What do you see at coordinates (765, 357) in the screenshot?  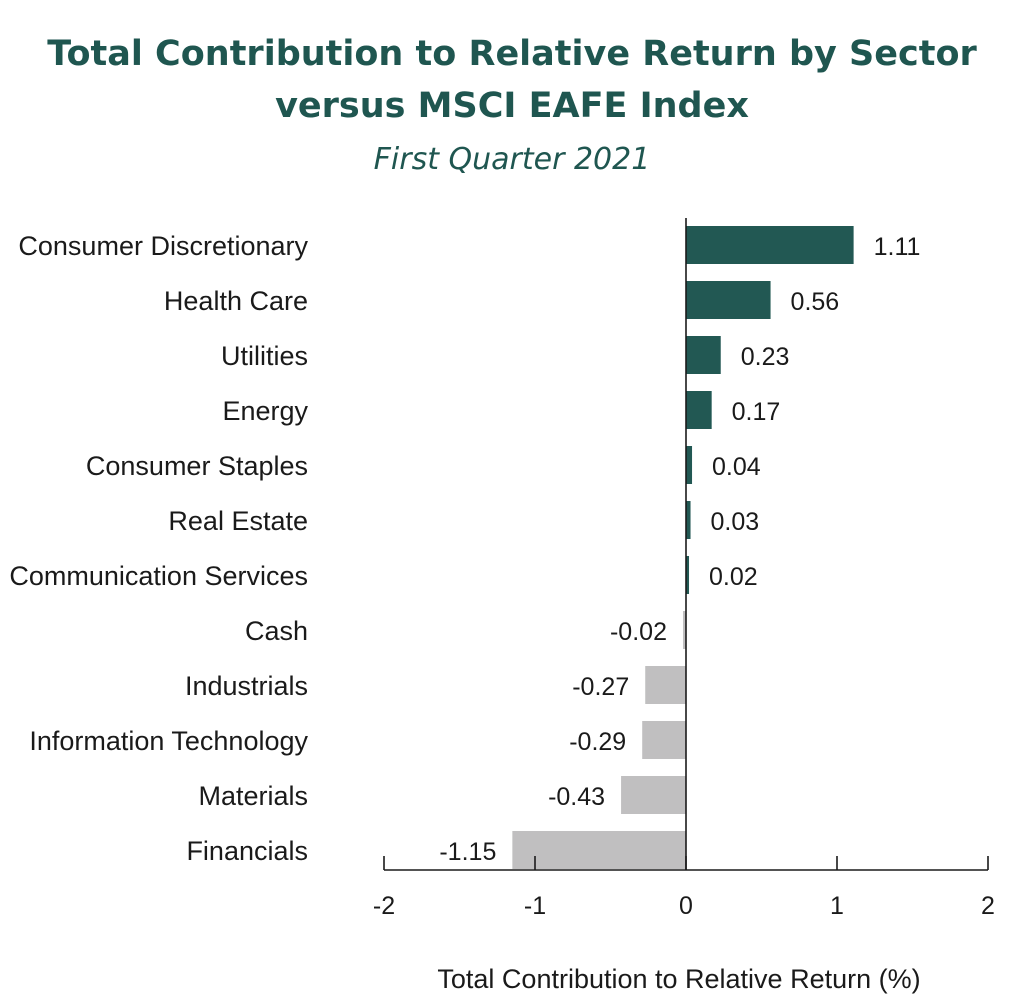 I see `value-label: 0.23` at bounding box center [765, 357].